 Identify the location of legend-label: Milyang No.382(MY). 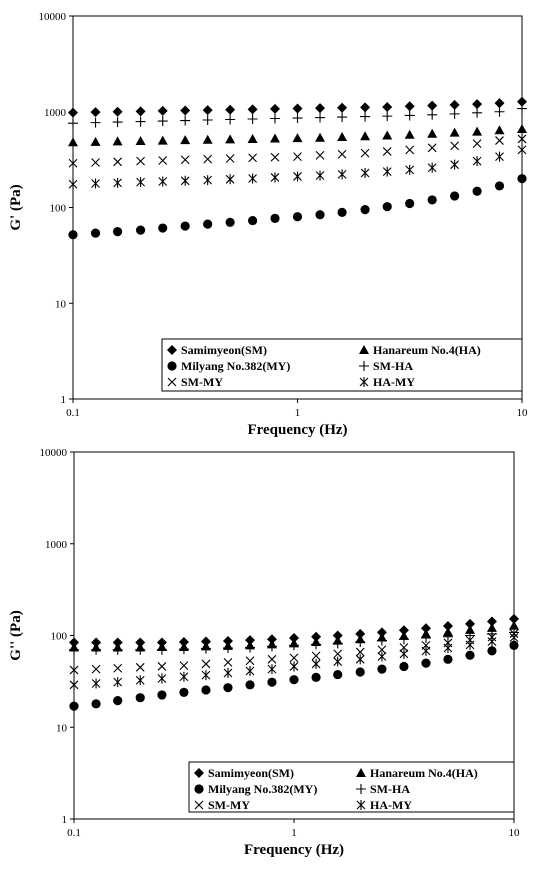
(262, 789).